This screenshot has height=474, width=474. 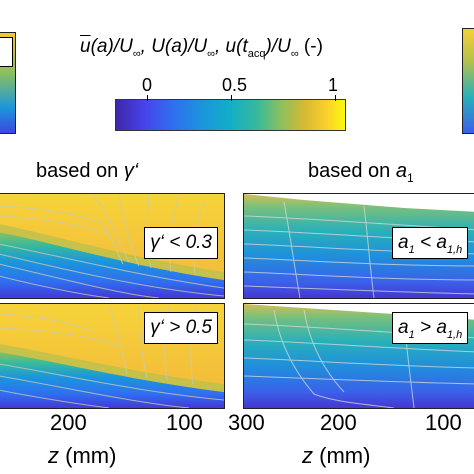 I want to click on panel-right-top: a1 < a1,h, so click(x=358, y=246).